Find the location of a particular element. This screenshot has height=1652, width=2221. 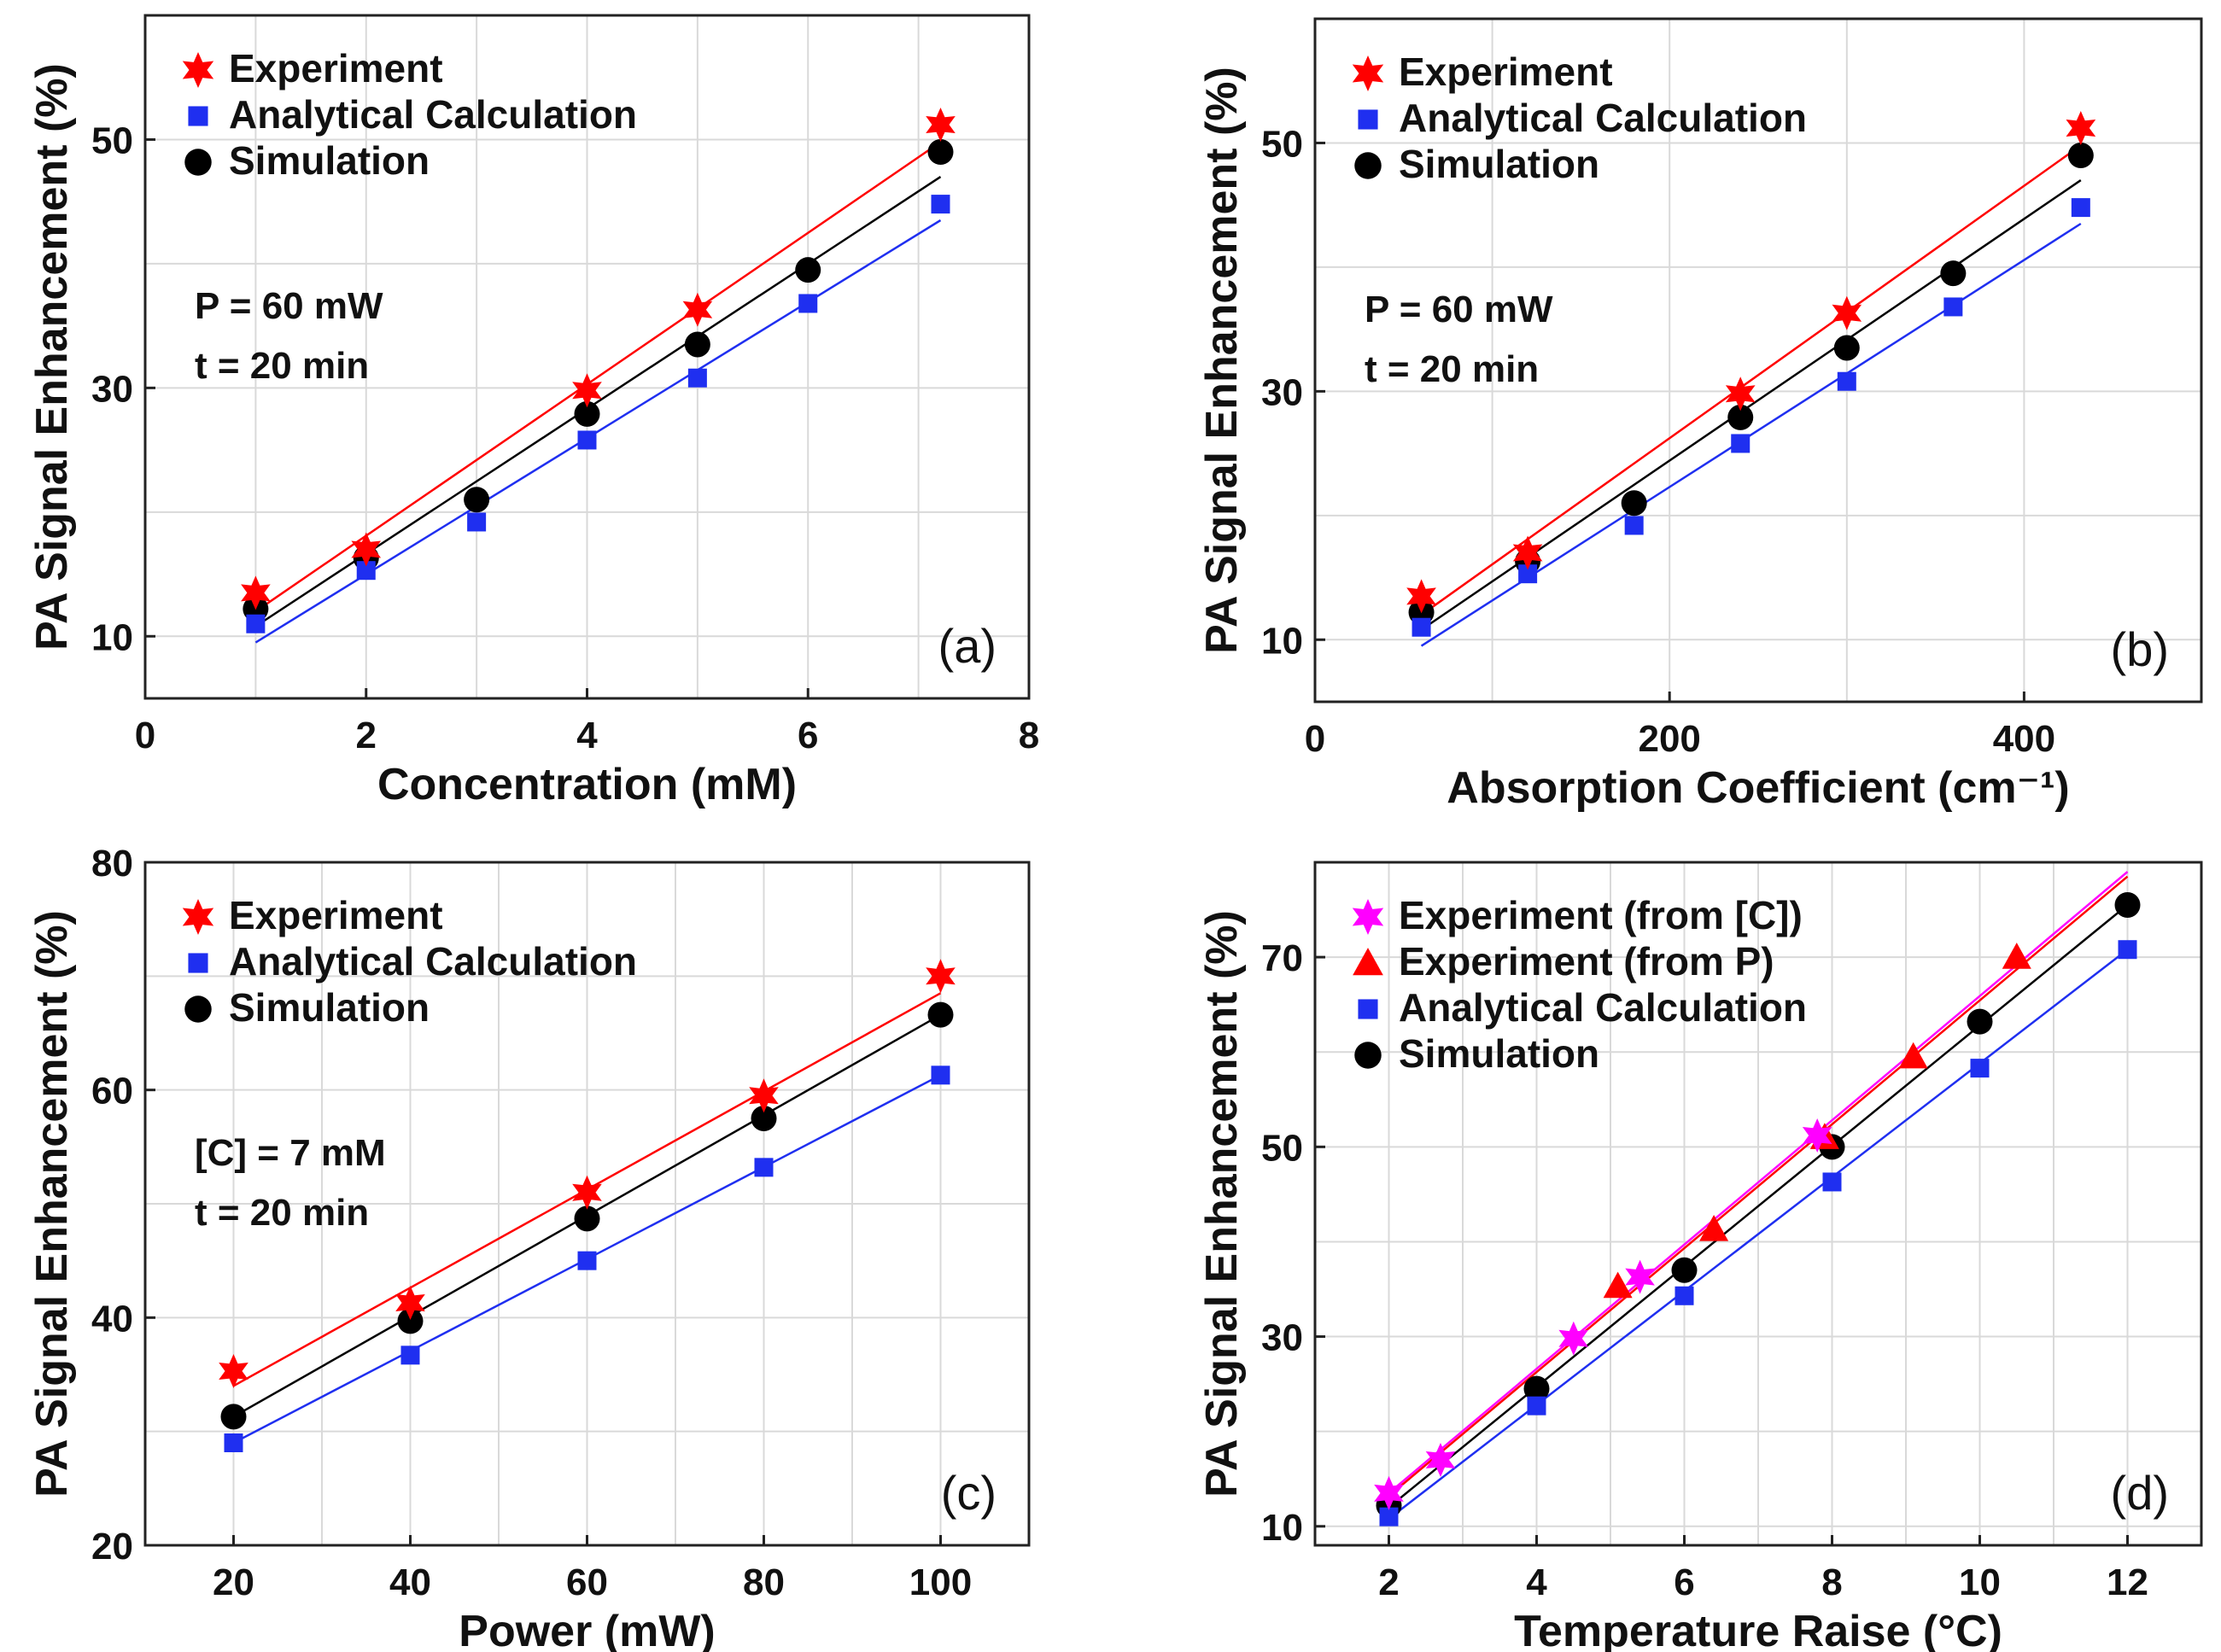

y-tick-label: 70 is located at coordinates (1282, 958).